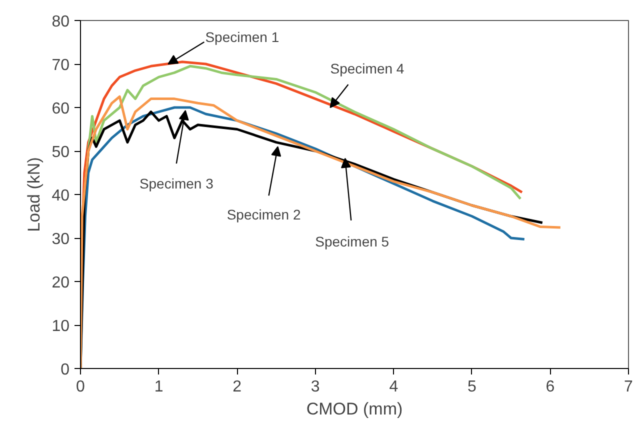 This screenshot has height=426, width=640. Describe the element at coordinates (176, 184) in the screenshot. I see `annotation: Specimen 3` at that location.